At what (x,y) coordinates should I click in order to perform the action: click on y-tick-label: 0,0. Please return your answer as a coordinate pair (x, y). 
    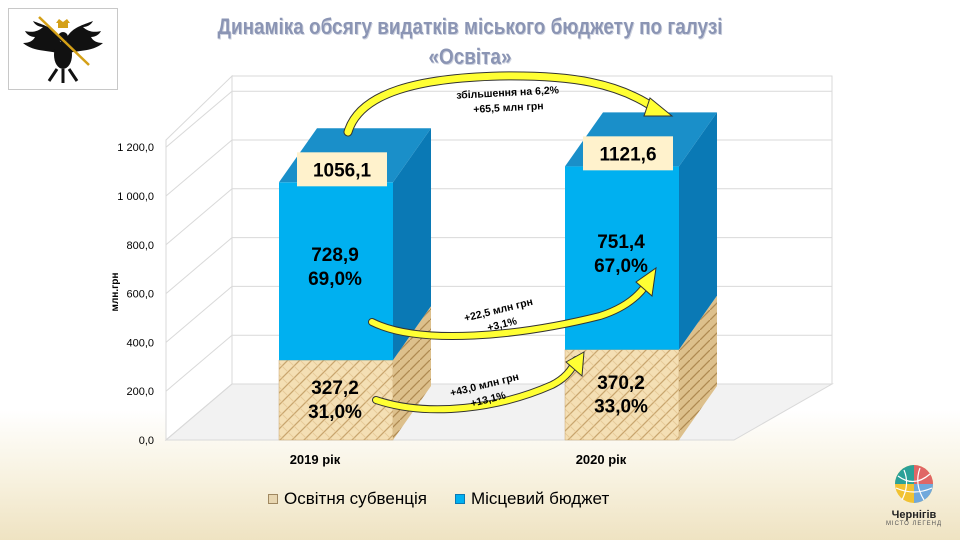
    Looking at the image, I should click on (146, 441).